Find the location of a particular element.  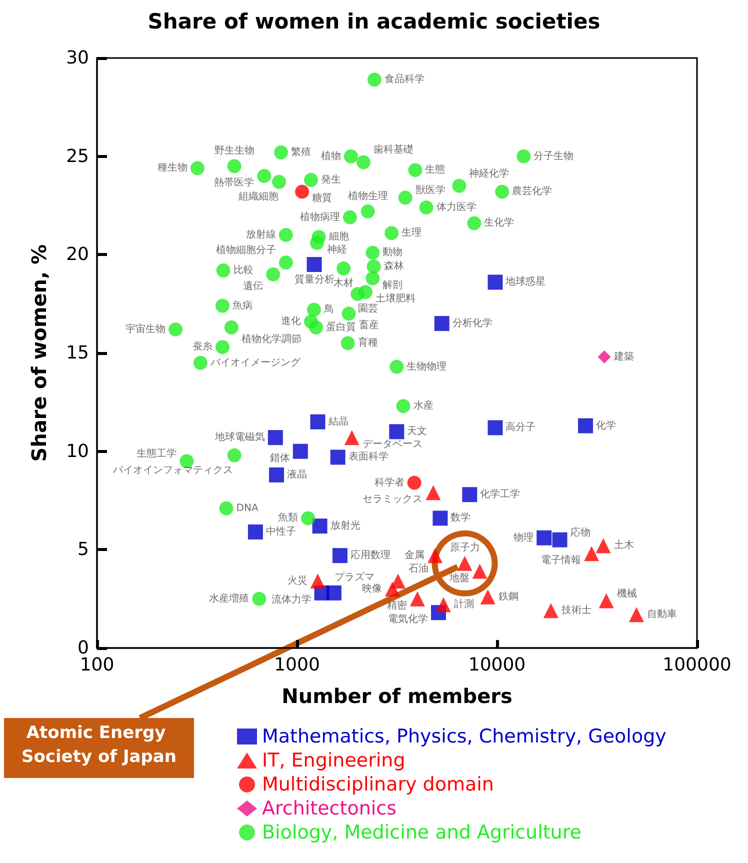

data-label: 森林 is located at coordinates (394, 266).